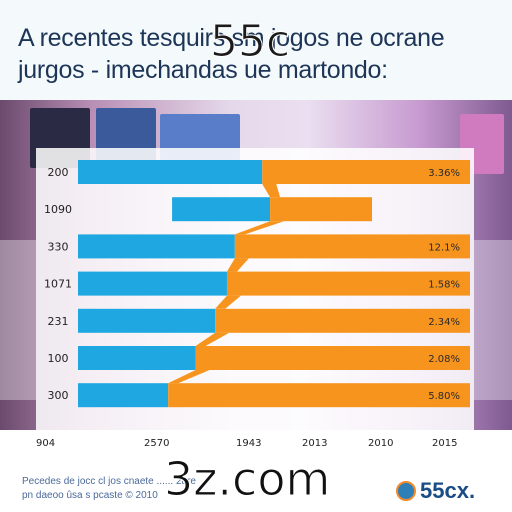 This screenshot has width=512, height=512. What do you see at coordinates (58, 358) in the screenshot?
I see `category-label-5: 100` at bounding box center [58, 358].